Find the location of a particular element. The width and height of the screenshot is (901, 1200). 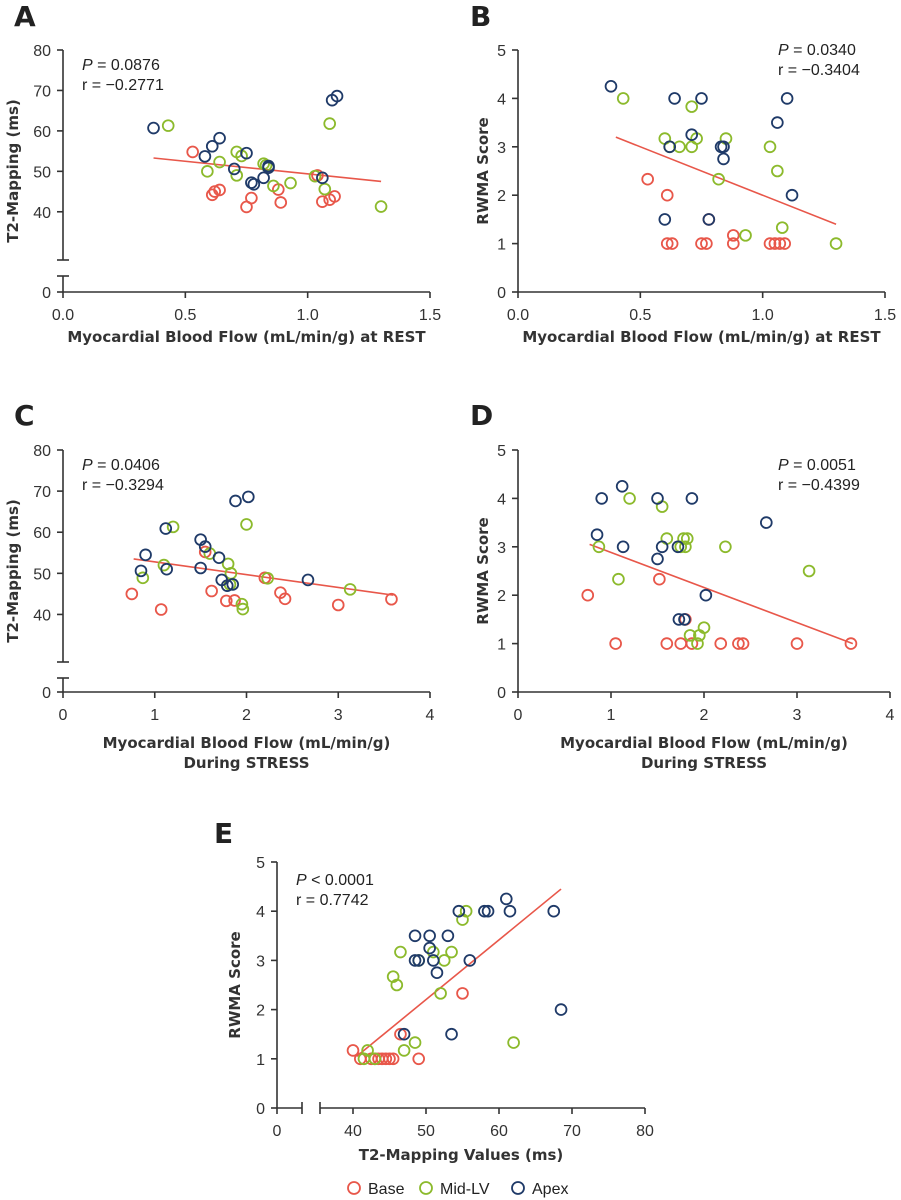

x-tick-label-e: 80 is located at coordinates (645, 1131).